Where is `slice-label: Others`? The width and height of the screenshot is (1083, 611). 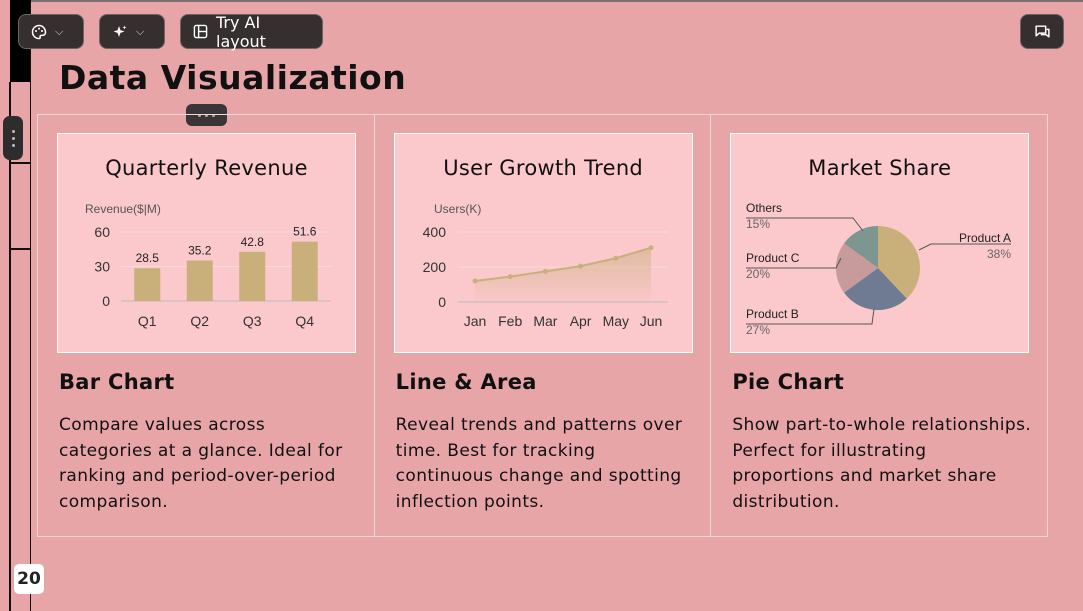 slice-label: Others is located at coordinates (764, 208).